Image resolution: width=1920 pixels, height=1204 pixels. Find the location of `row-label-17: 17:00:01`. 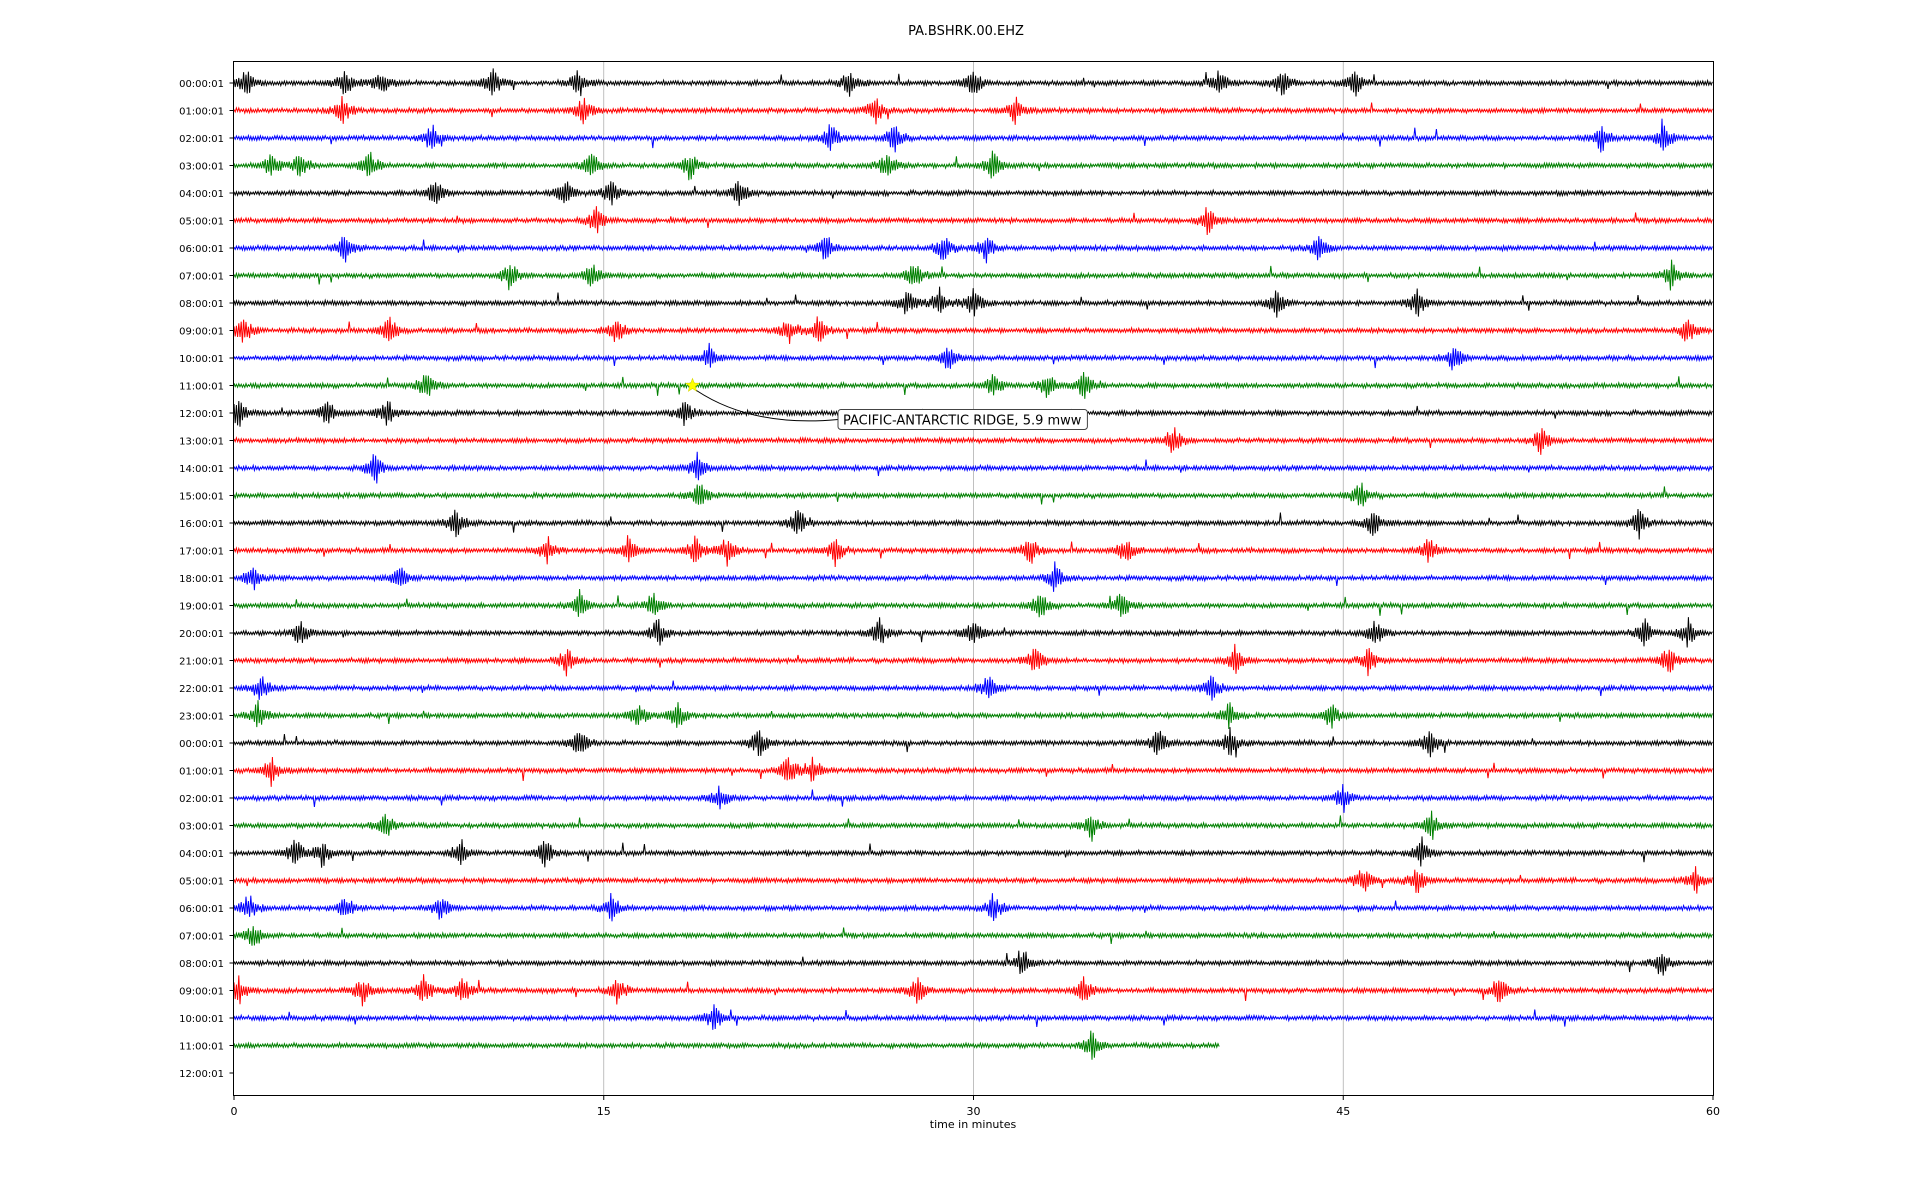

row-label-17: 17:00:01 is located at coordinates (201, 552).